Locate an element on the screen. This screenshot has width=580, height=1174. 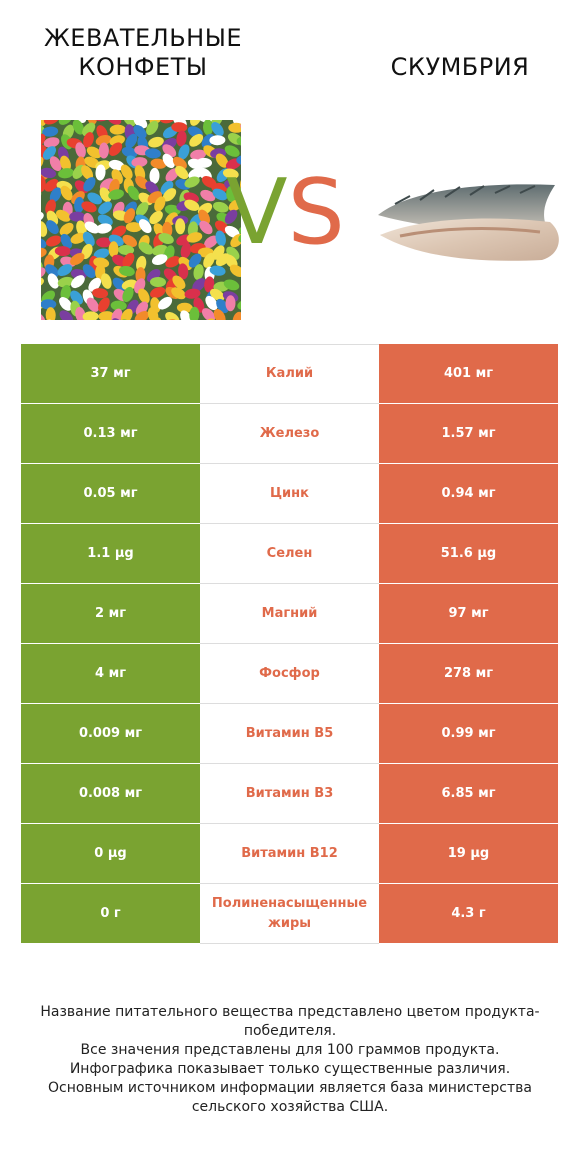
nutrient-label: Калий is located at coordinates (289, 374).